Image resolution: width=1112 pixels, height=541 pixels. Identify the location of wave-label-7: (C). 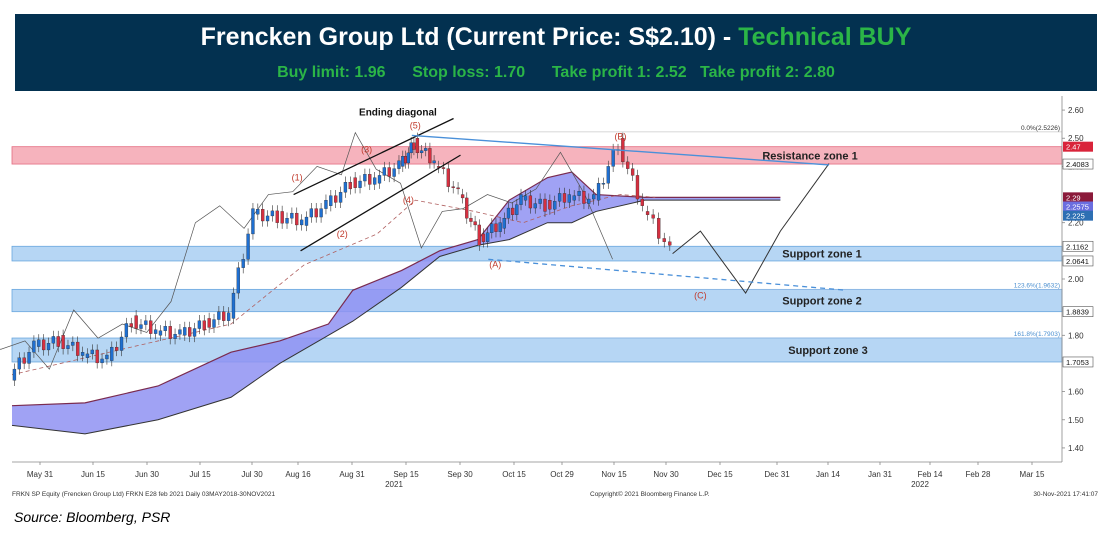
(700, 296).